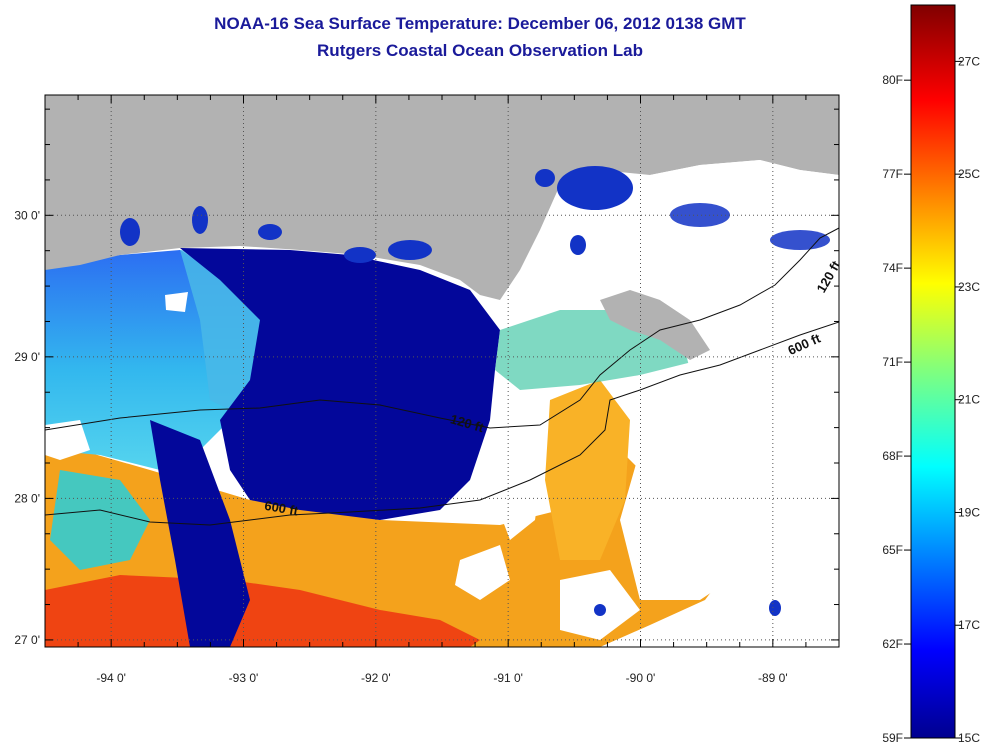 This screenshot has width=992, height=754. Describe the element at coordinates (892, 550) in the screenshot. I see `colorbar-f-label: 65F` at that location.